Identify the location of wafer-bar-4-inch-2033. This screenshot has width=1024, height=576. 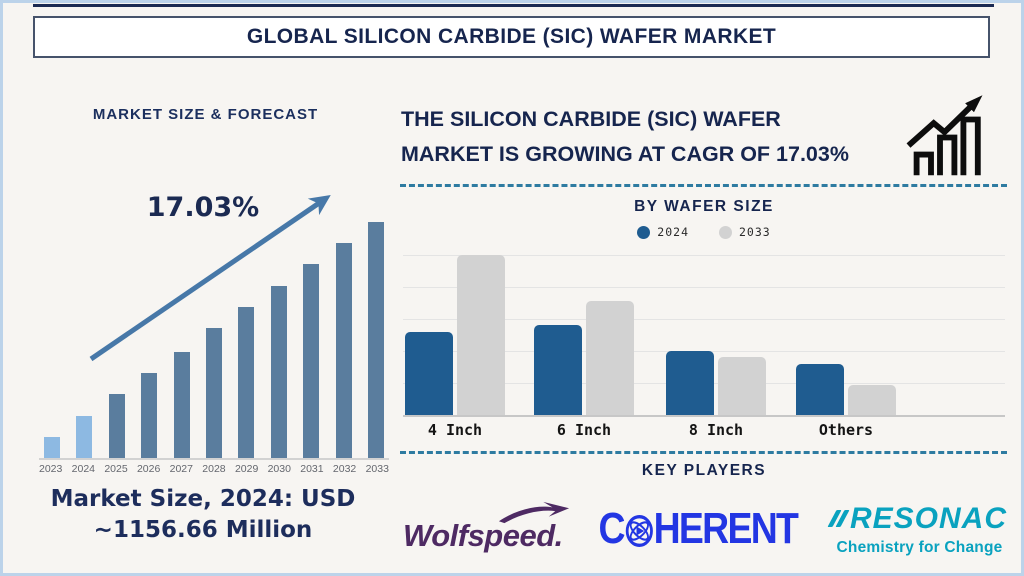
(481, 335).